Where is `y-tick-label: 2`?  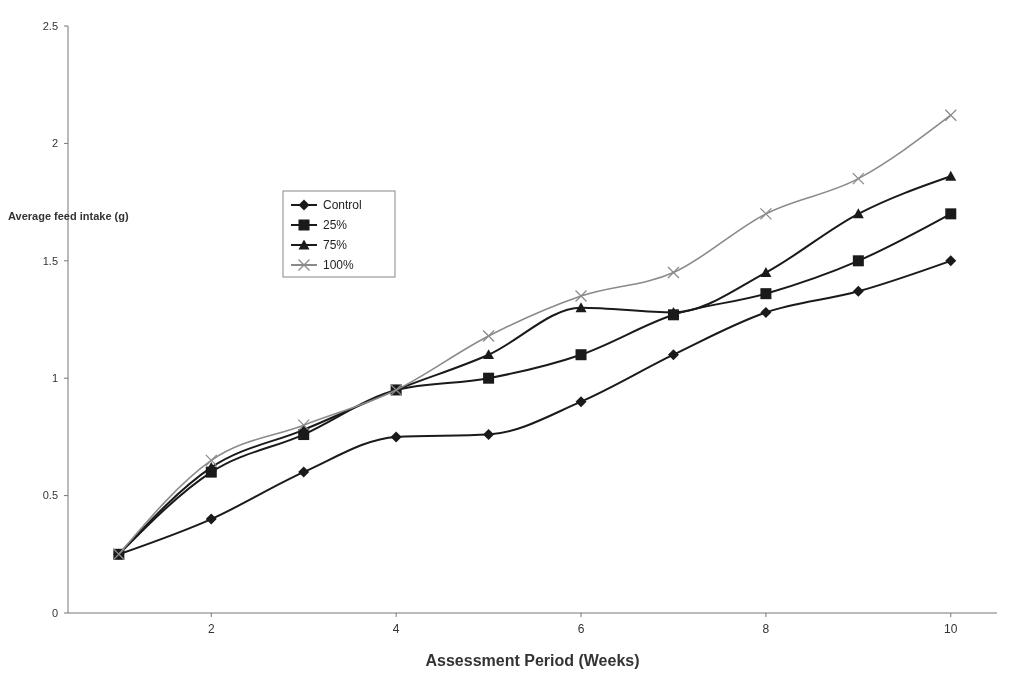
y-tick-label: 2 is located at coordinates (54, 143).